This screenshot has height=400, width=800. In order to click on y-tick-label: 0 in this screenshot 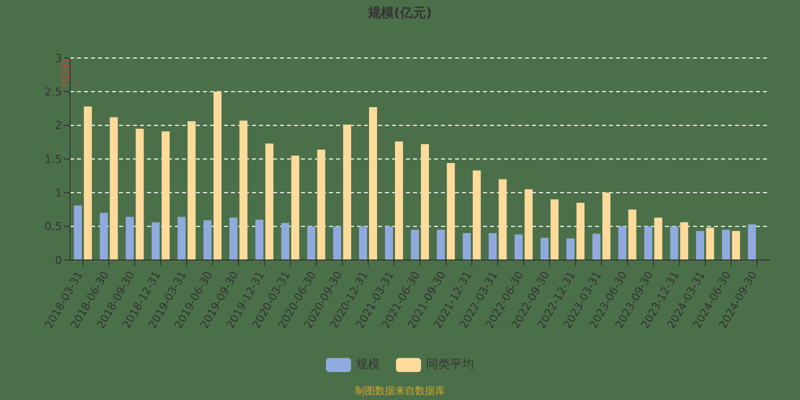, I will do `click(58, 260)`.